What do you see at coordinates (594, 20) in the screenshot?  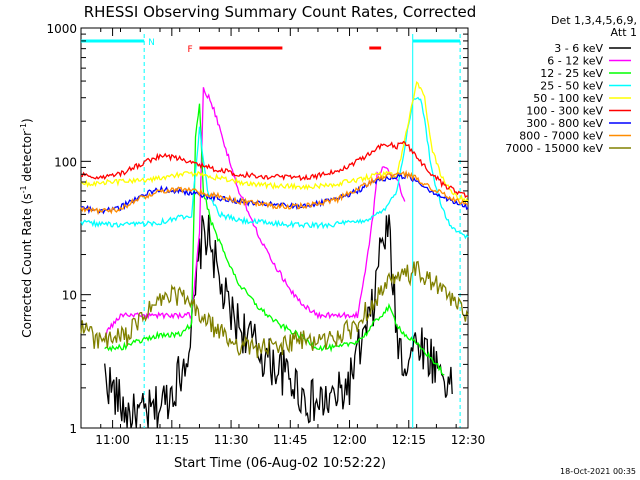 I see `legend-header: Det 1,3,4,5,6,9,` at bounding box center [594, 20].